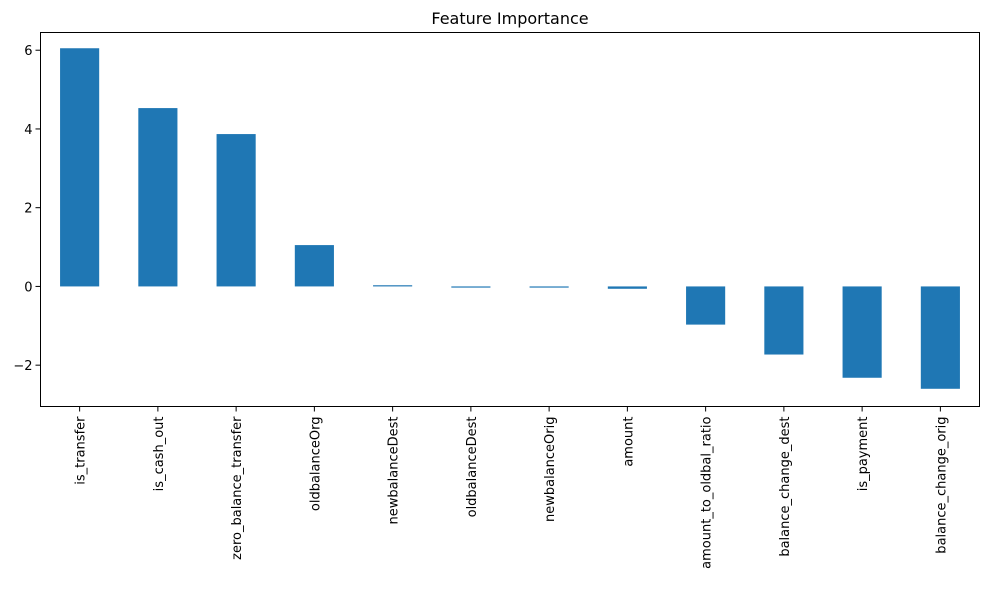 The width and height of the screenshot is (989, 590). What do you see at coordinates (159, 454) in the screenshot?
I see `x-tick-label-is_cash_out: is_cash_out` at bounding box center [159, 454].